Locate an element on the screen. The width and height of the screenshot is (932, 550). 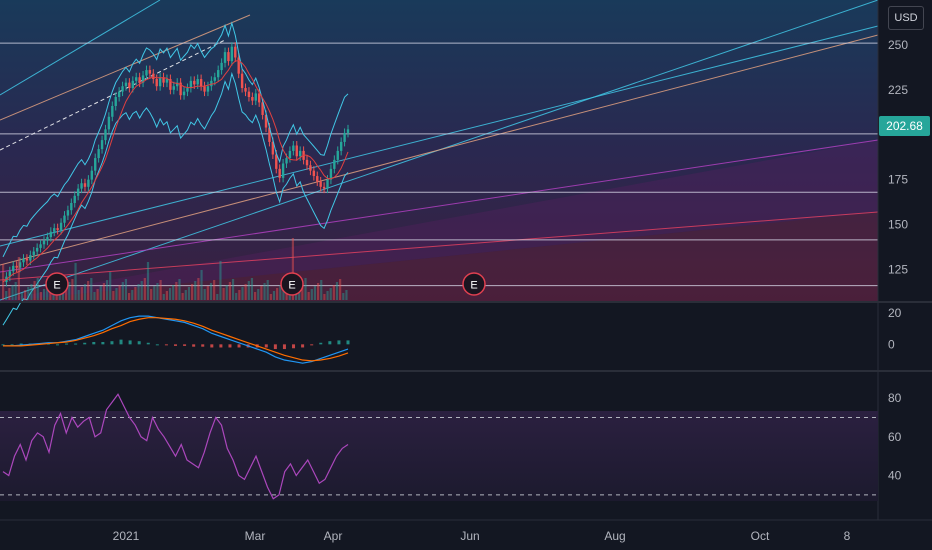
rsi-line is located at coordinates (175, 446).